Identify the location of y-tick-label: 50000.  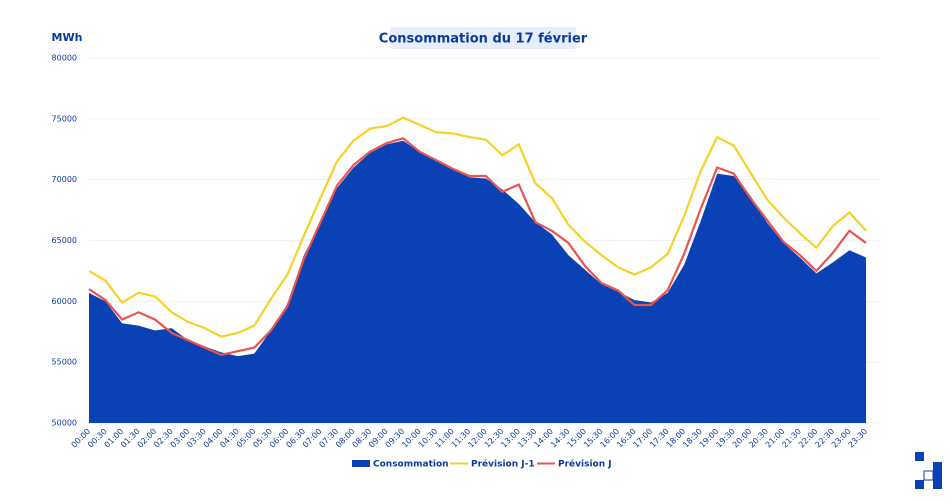
(64, 423).